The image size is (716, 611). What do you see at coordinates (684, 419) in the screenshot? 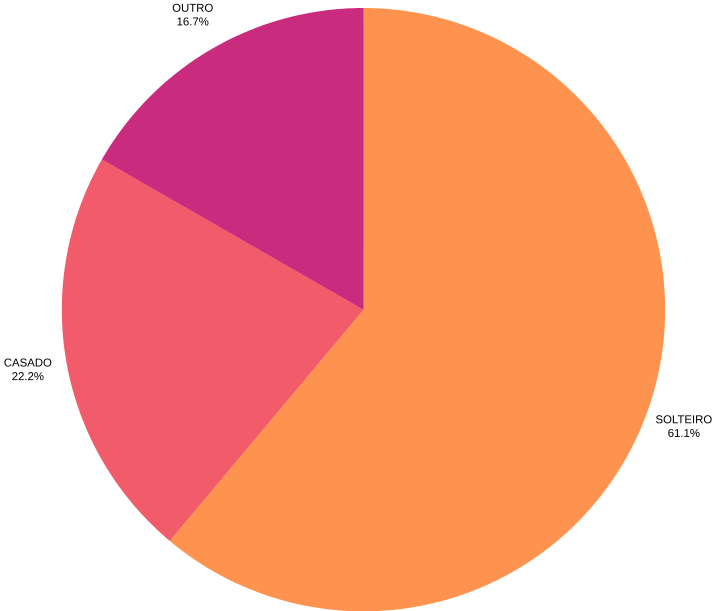
I see `slice-label: SOLTEIRO` at bounding box center [684, 419].